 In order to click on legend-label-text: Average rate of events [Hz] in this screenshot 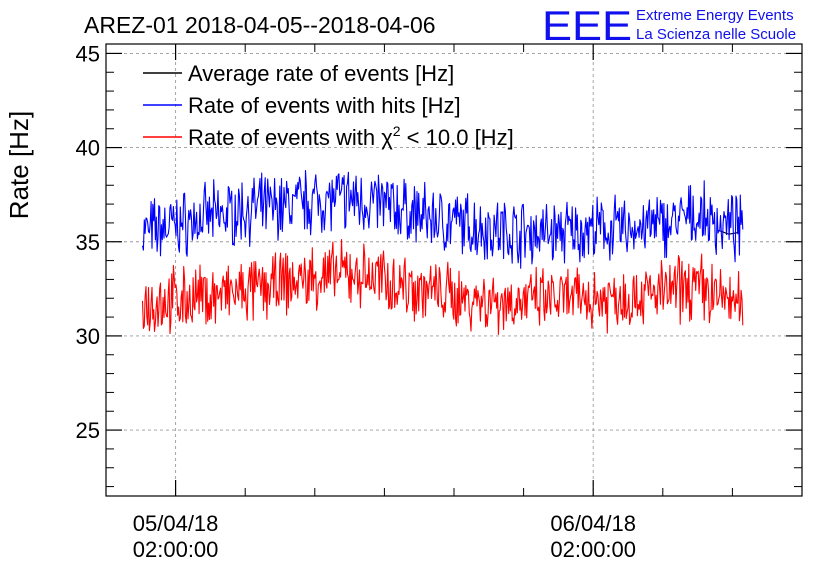, I will do `click(321, 73)`.